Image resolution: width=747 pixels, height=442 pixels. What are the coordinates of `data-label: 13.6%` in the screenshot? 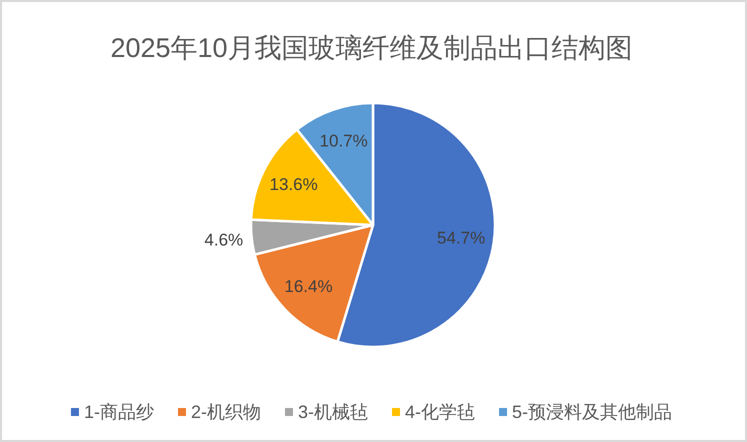 It's located at (294, 184).